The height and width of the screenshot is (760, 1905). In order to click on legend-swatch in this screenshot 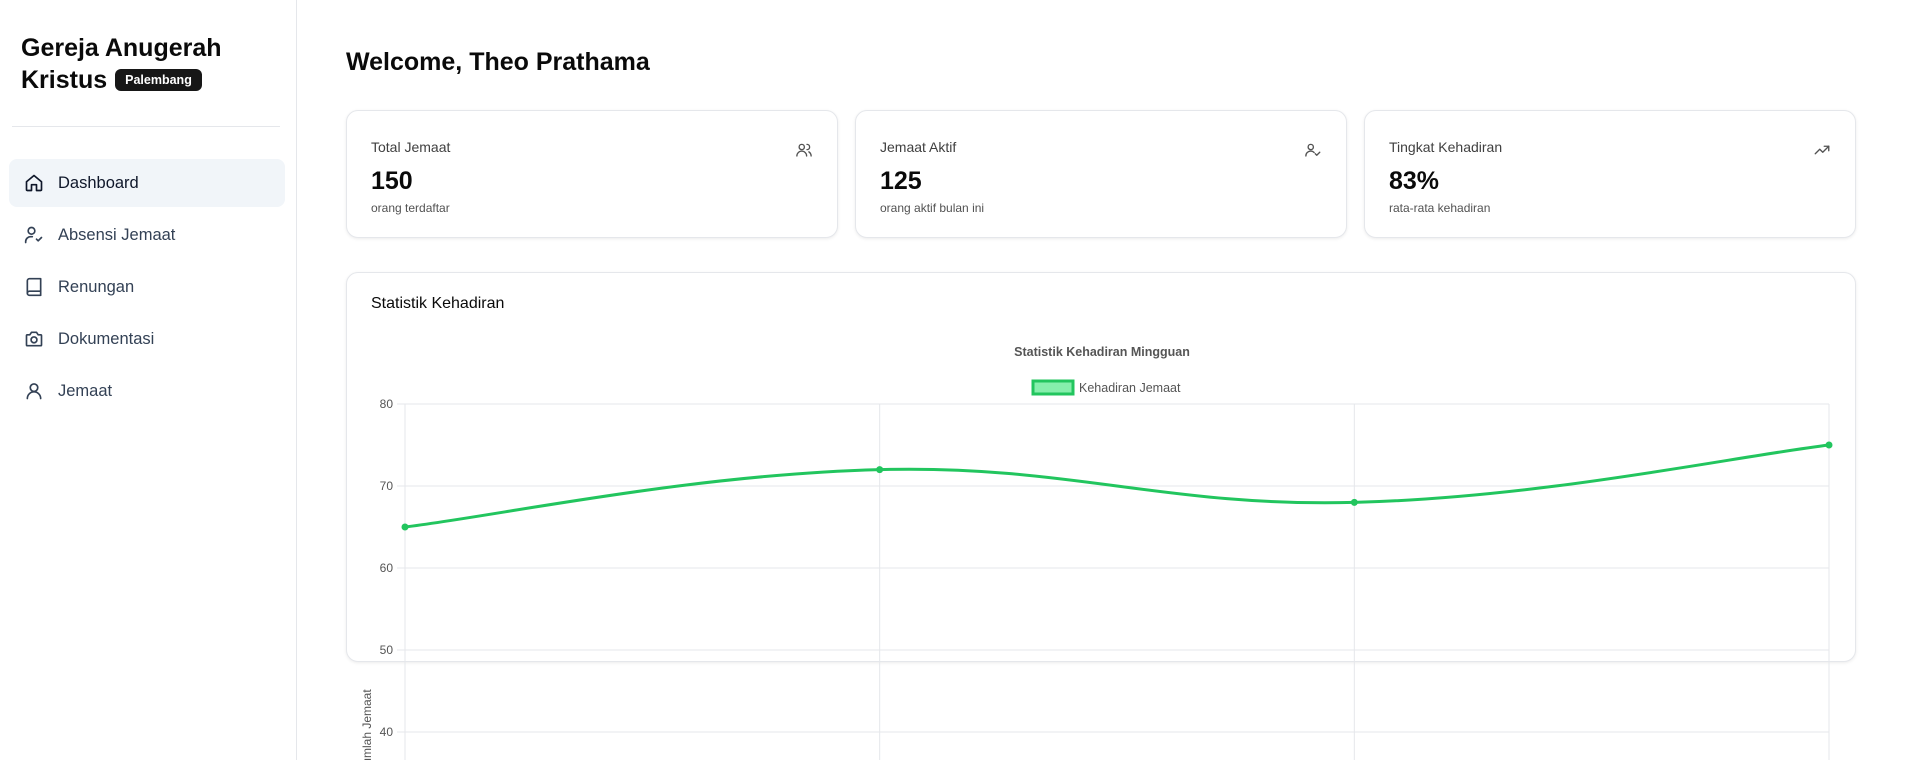, I will do `click(1053, 387)`.